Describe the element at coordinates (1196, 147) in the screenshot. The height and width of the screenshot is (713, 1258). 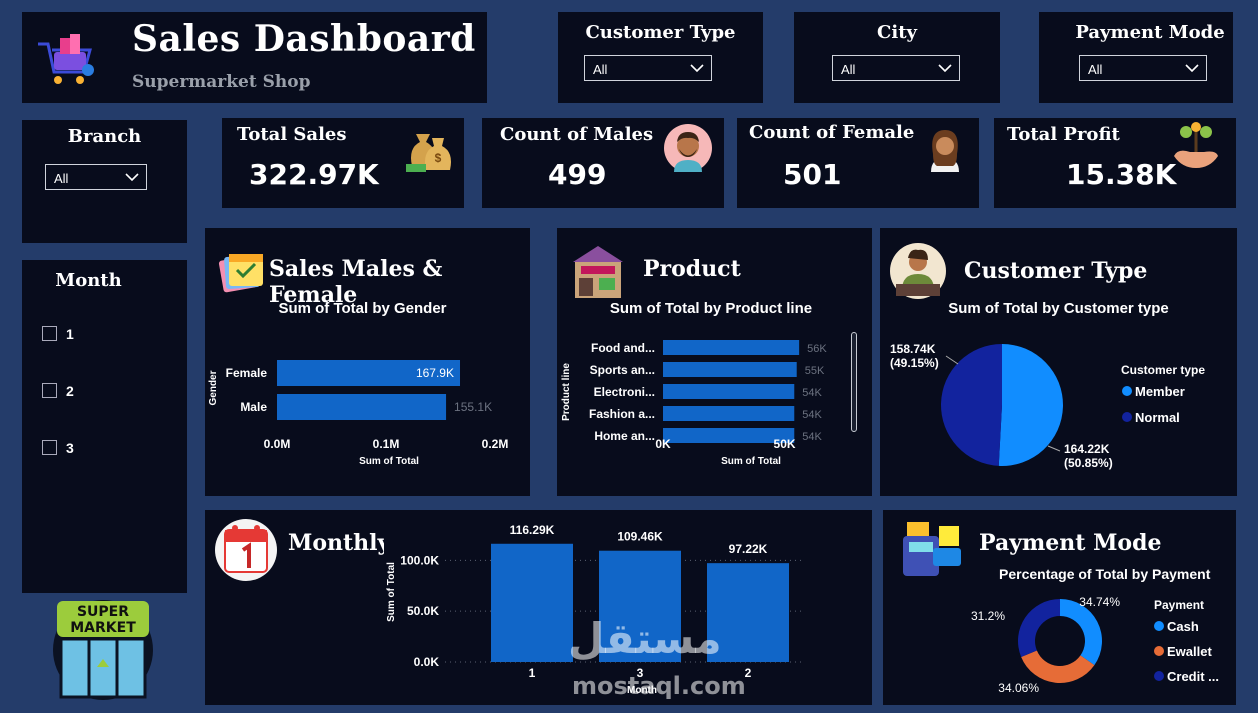
I see `profit-hand-icon` at that location.